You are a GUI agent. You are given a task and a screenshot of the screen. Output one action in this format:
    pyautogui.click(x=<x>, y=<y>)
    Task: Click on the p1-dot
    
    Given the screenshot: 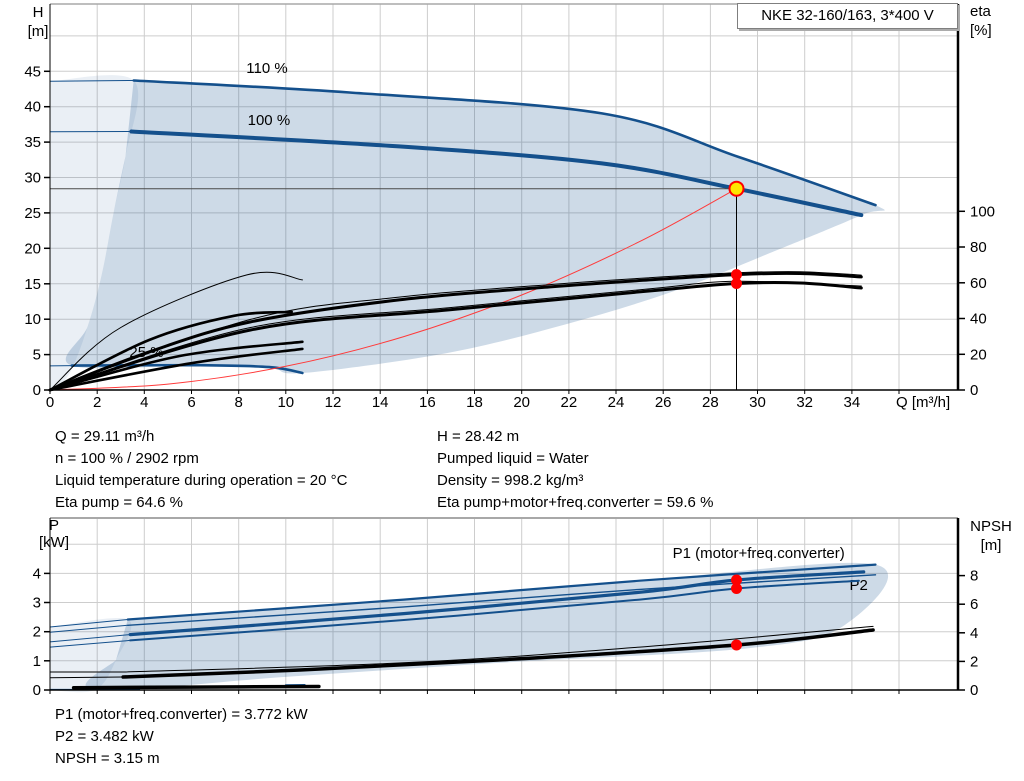 What is the action you would take?
    pyautogui.click(x=736, y=580)
    